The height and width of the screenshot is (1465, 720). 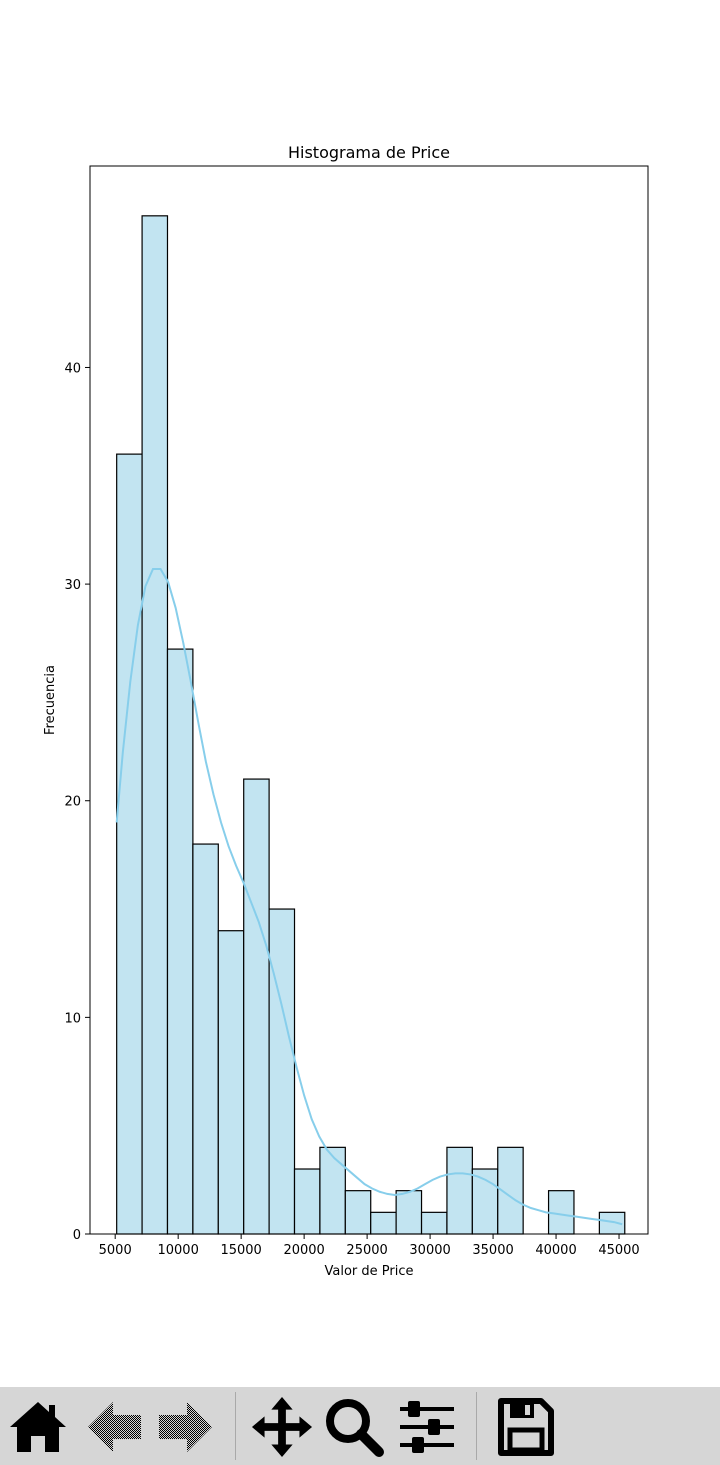 I want to click on navigation-toolbar, so click(x=360, y=1426).